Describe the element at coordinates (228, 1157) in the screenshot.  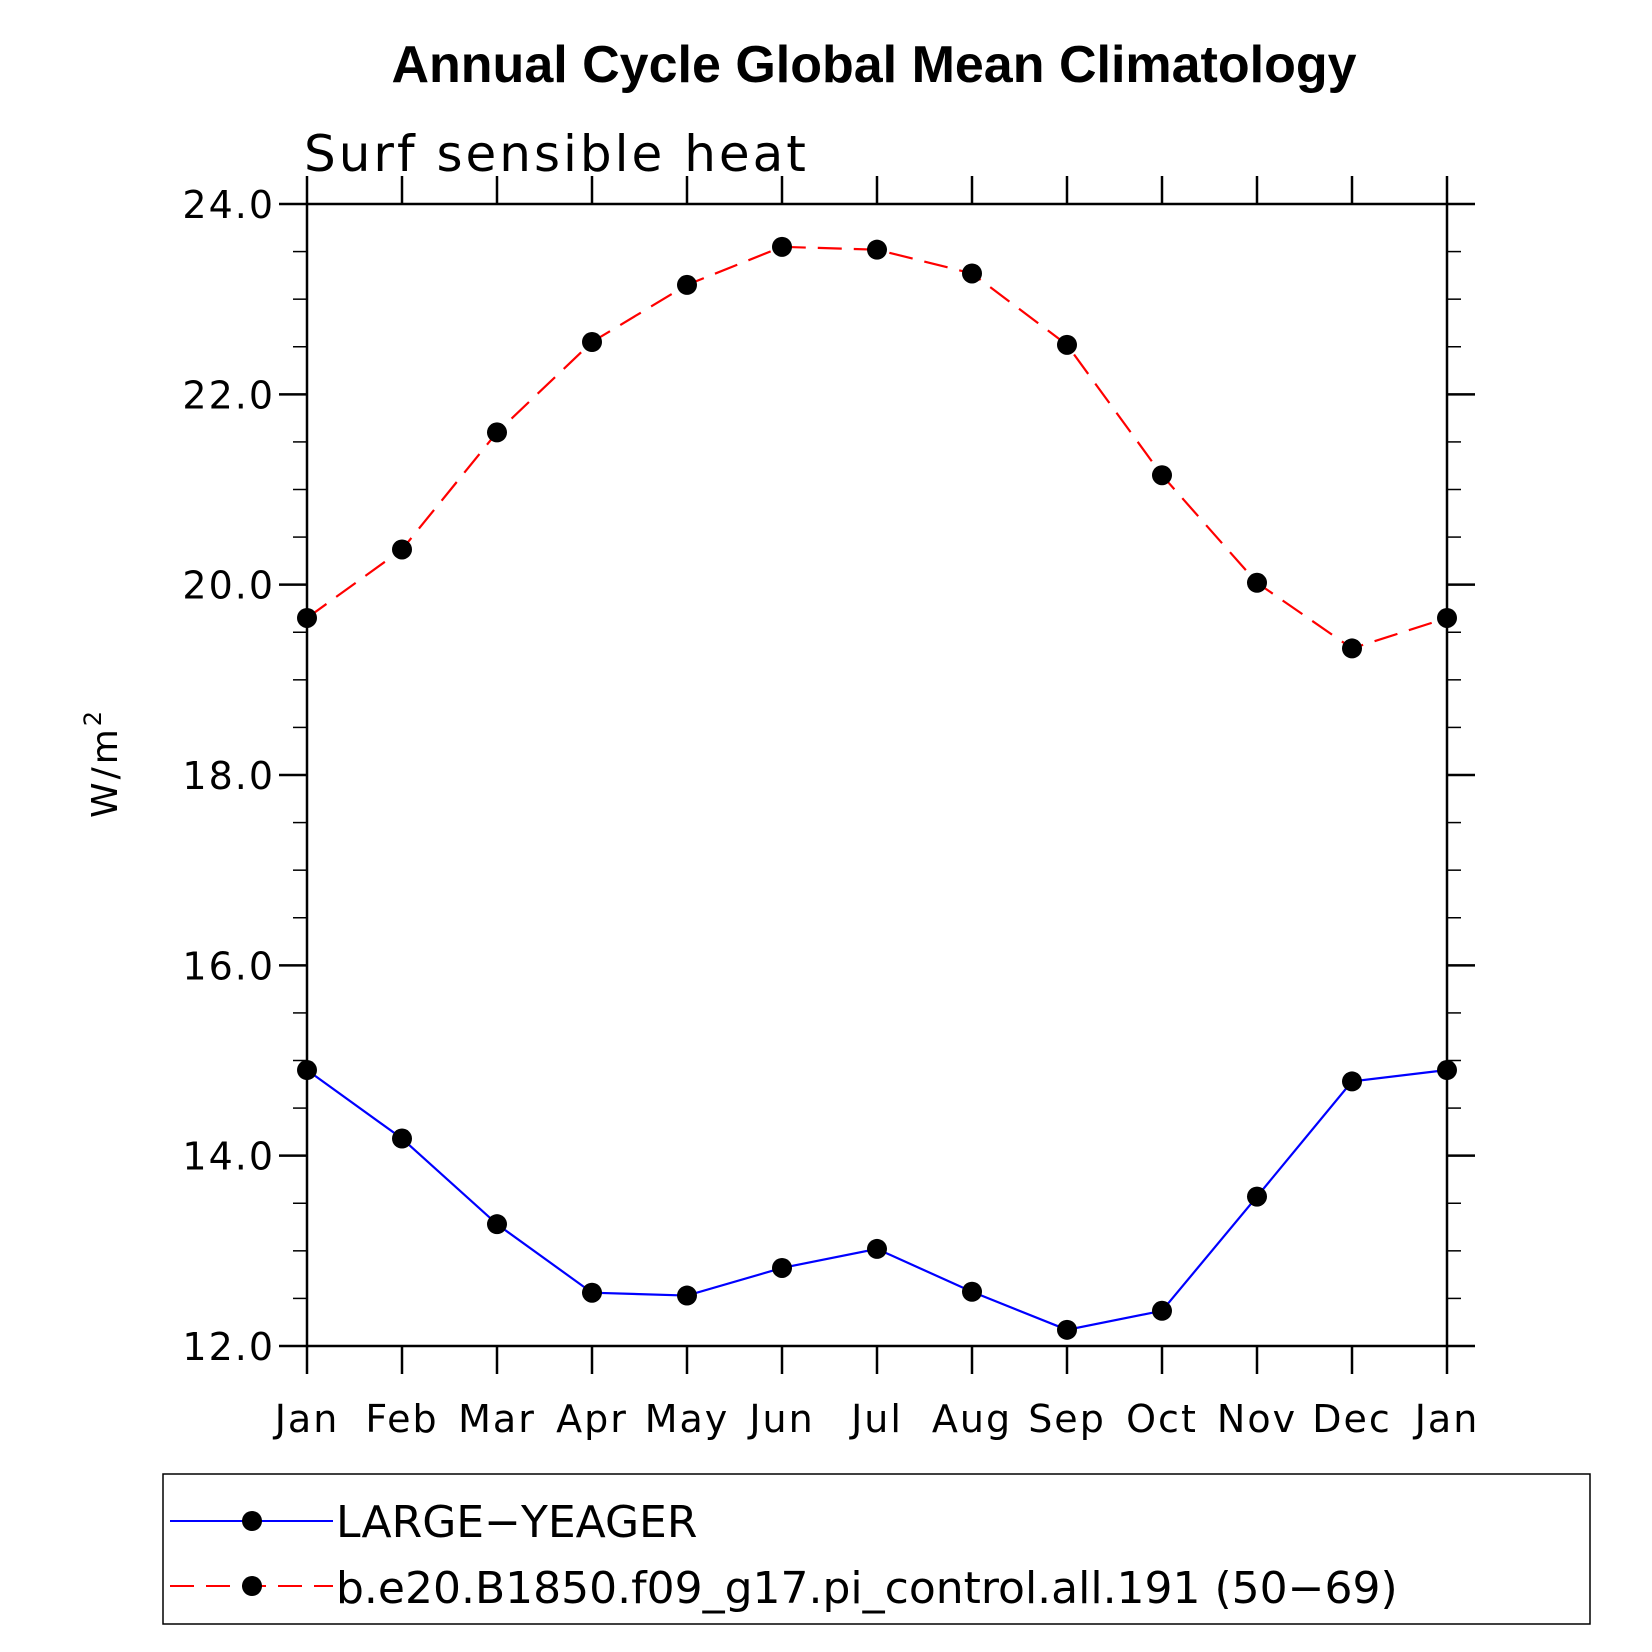
I see `y-tick-label: 14.0` at that location.